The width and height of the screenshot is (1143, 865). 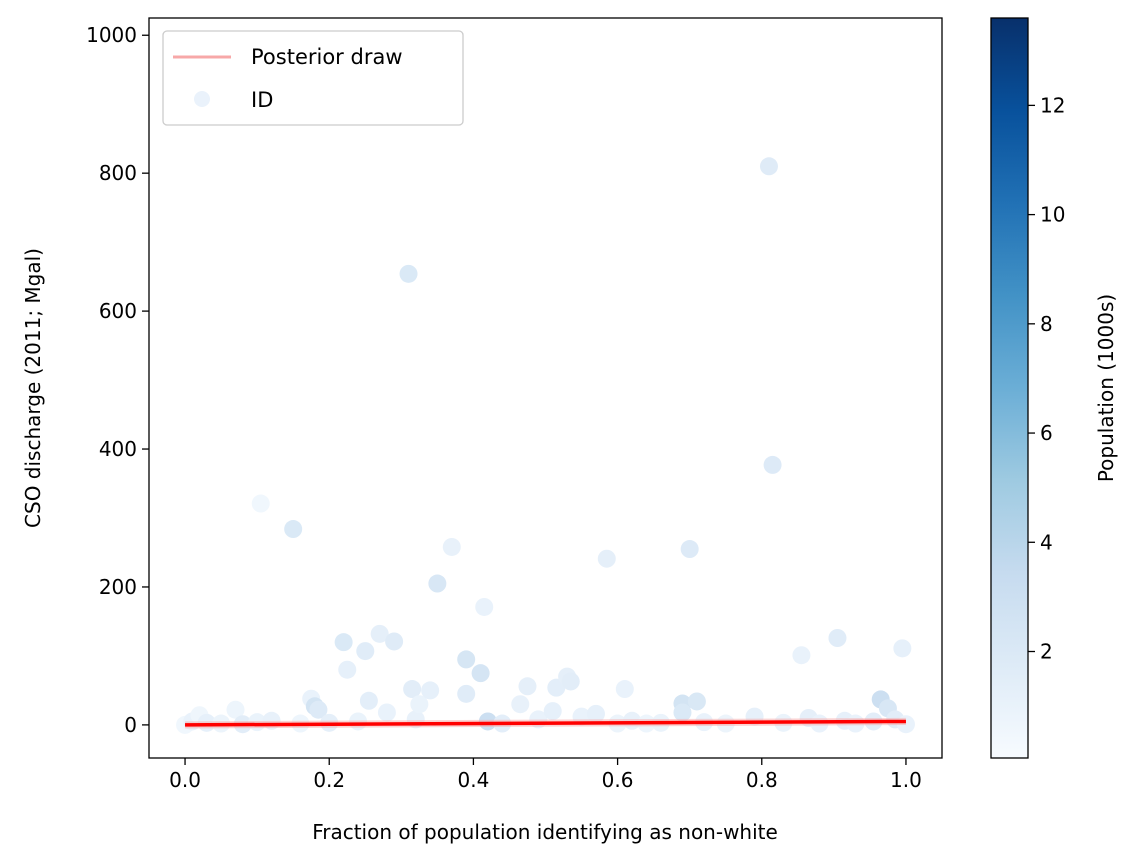 What do you see at coordinates (762, 780) in the screenshot?
I see `x-tick-label: 0.8` at bounding box center [762, 780].